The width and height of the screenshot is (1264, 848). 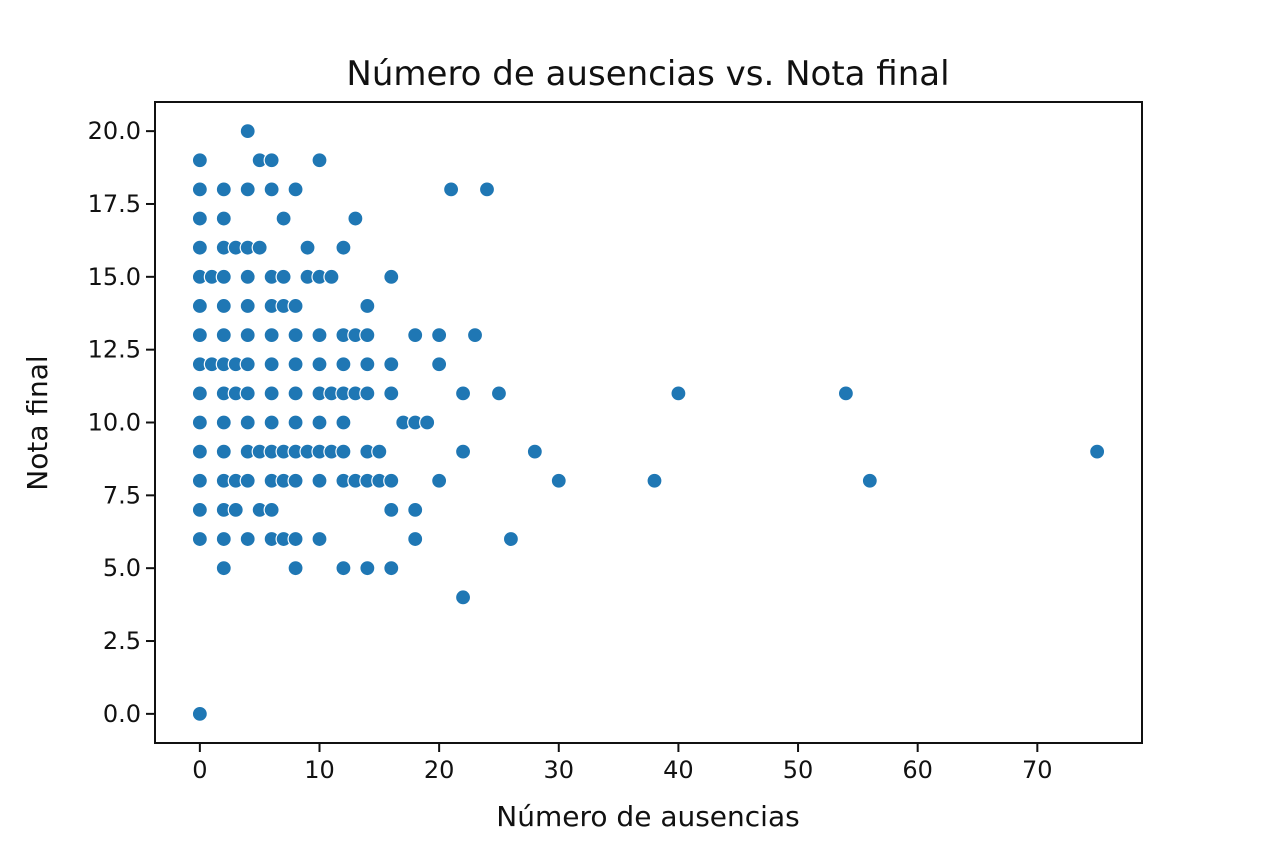 What do you see at coordinates (798, 770) in the screenshot?
I see `x-tick-label: 50` at bounding box center [798, 770].